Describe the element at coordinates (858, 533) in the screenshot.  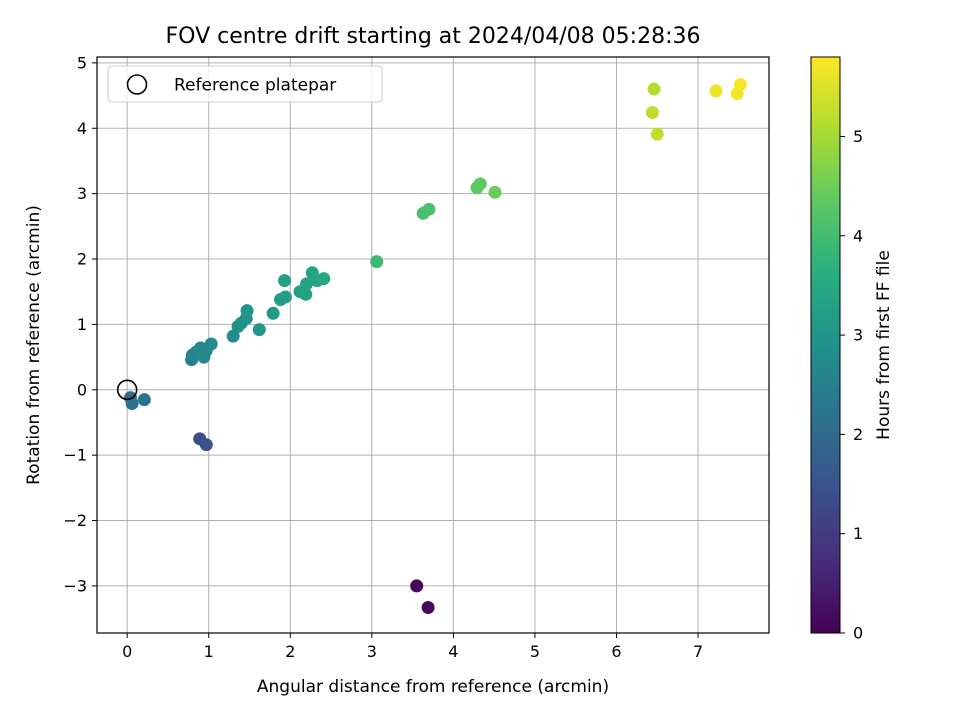
I see `colorbar-tick-label: 1` at that location.